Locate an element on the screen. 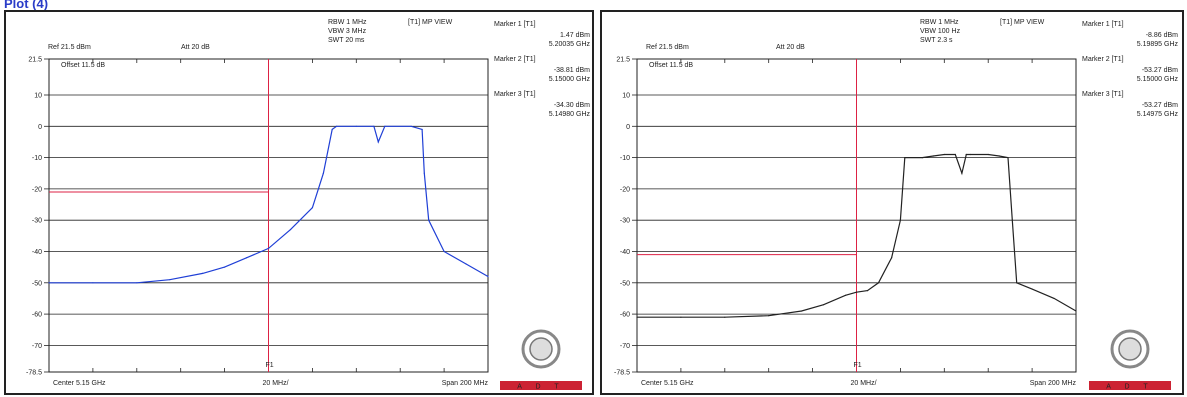 This screenshot has width=1187, height=397. y-tick-label: -10 is located at coordinates (37, 158).